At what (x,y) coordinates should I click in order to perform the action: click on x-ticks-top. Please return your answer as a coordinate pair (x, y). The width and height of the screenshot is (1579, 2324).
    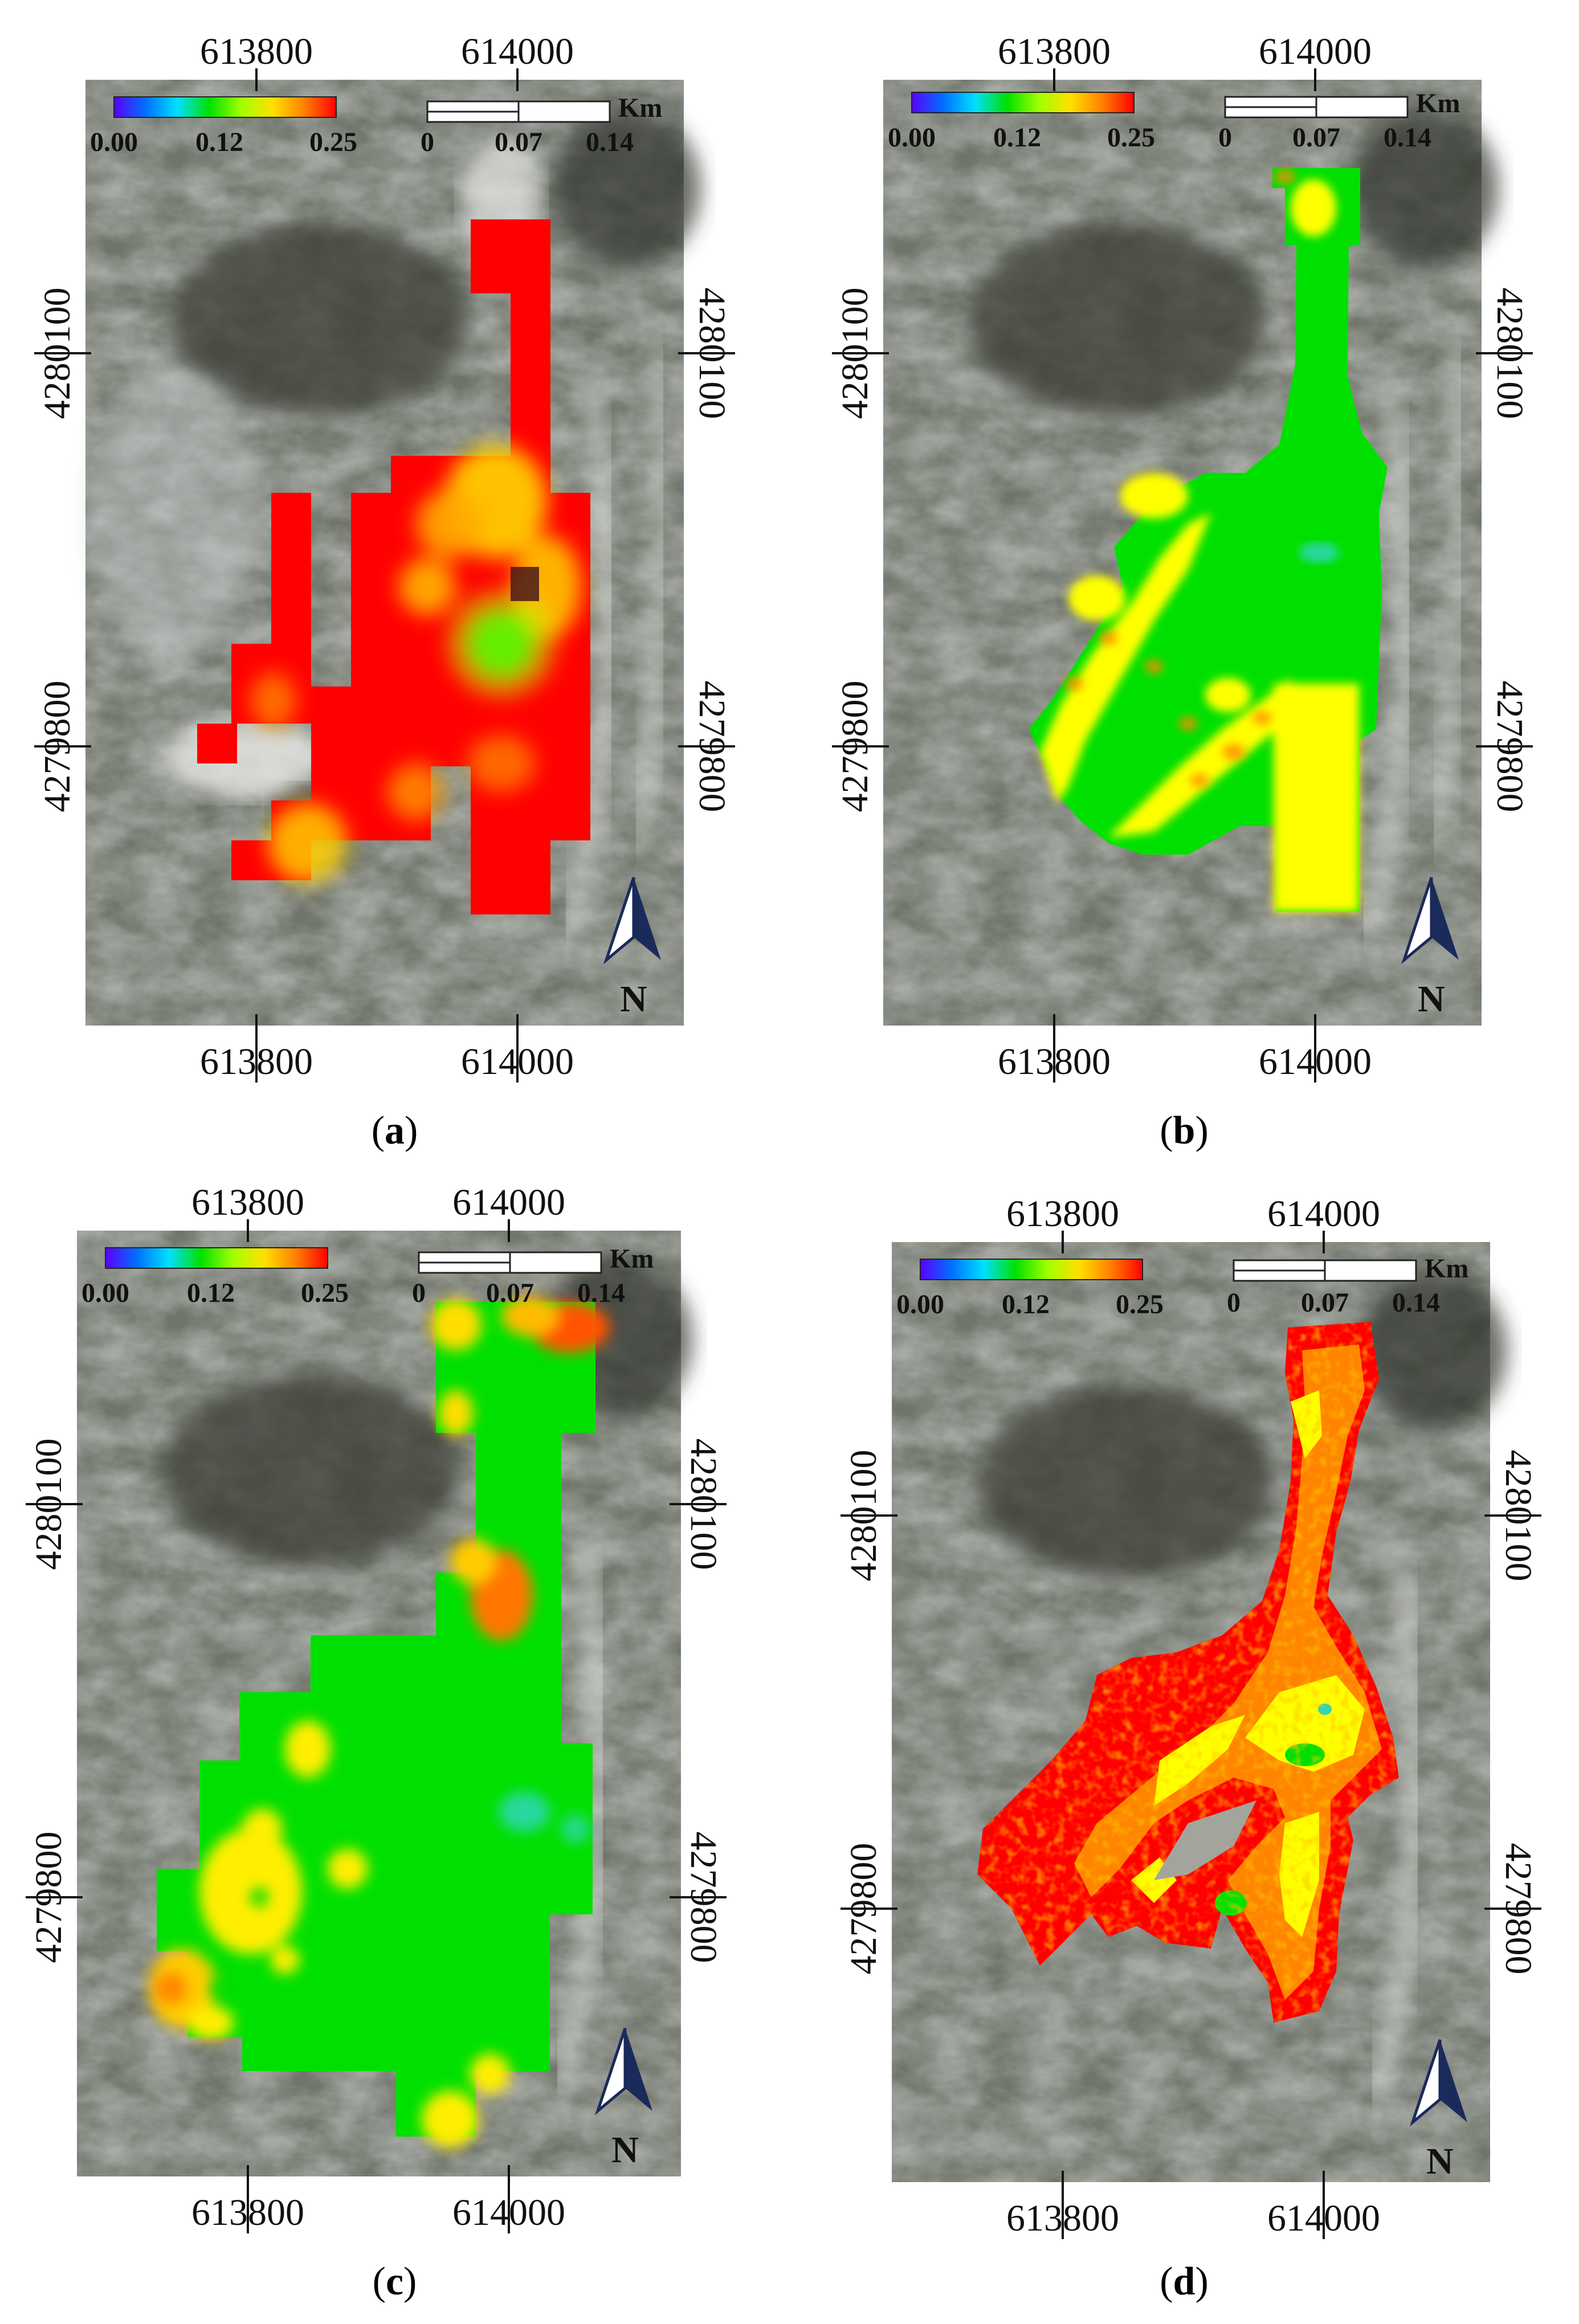
    Looking at the image, I should click on (387, 79).